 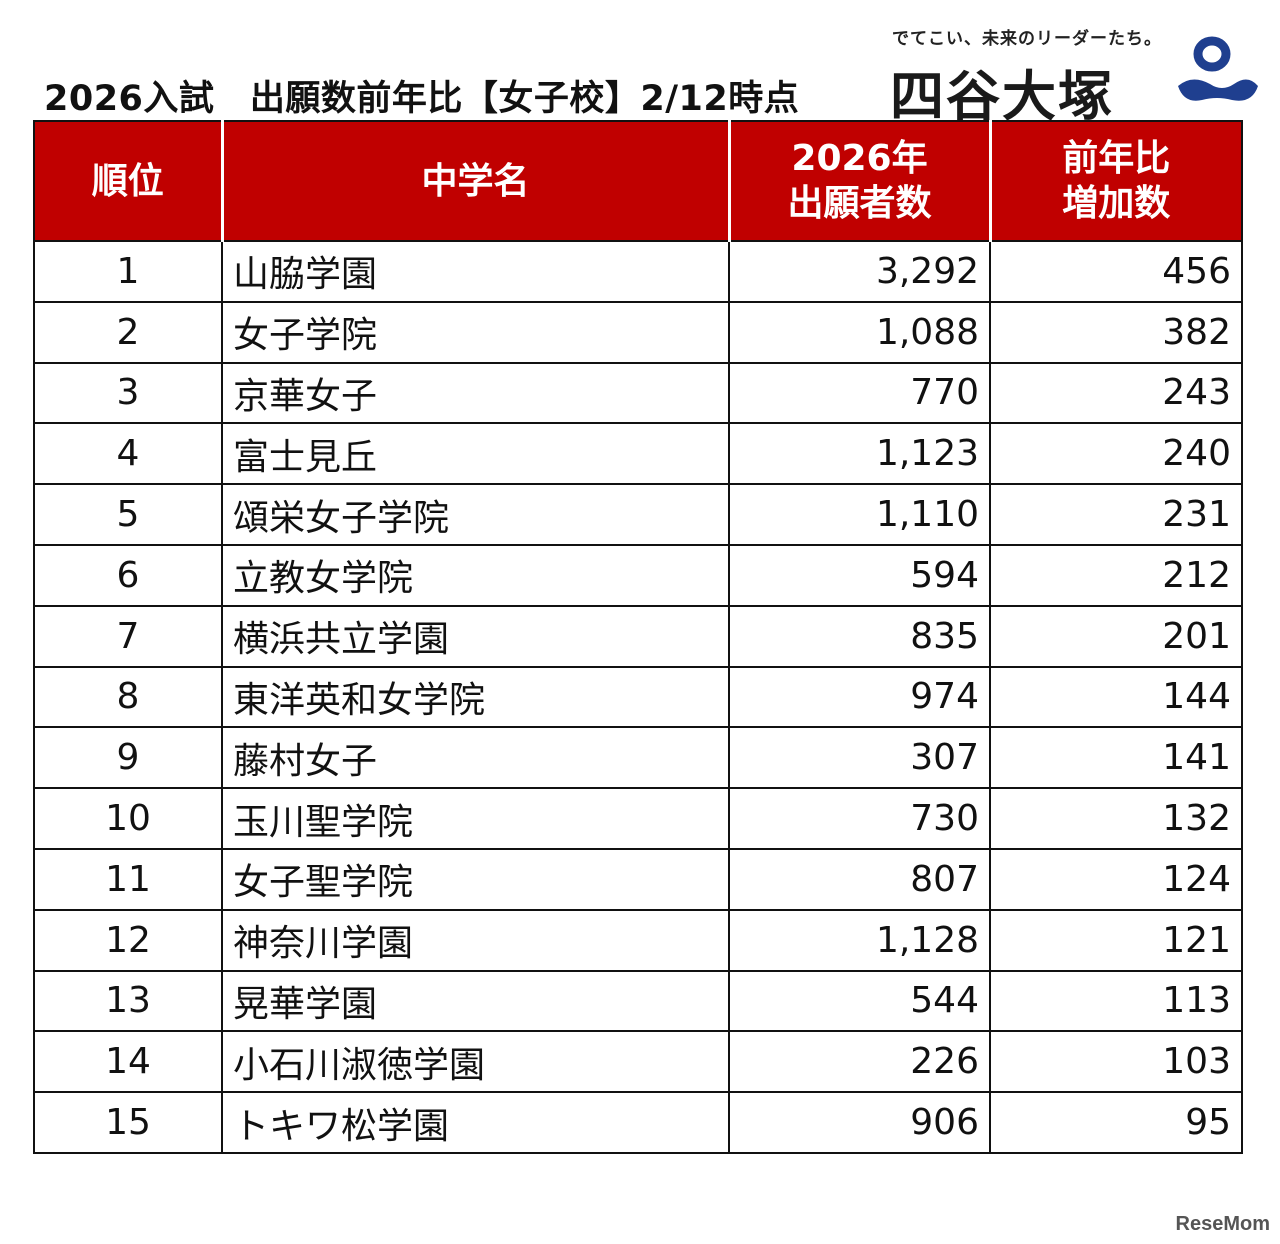 What do you see at coordinates (128, 1001) in the screenshot?
I see `rank-cell: 13` at bounding box center [128, 1001].